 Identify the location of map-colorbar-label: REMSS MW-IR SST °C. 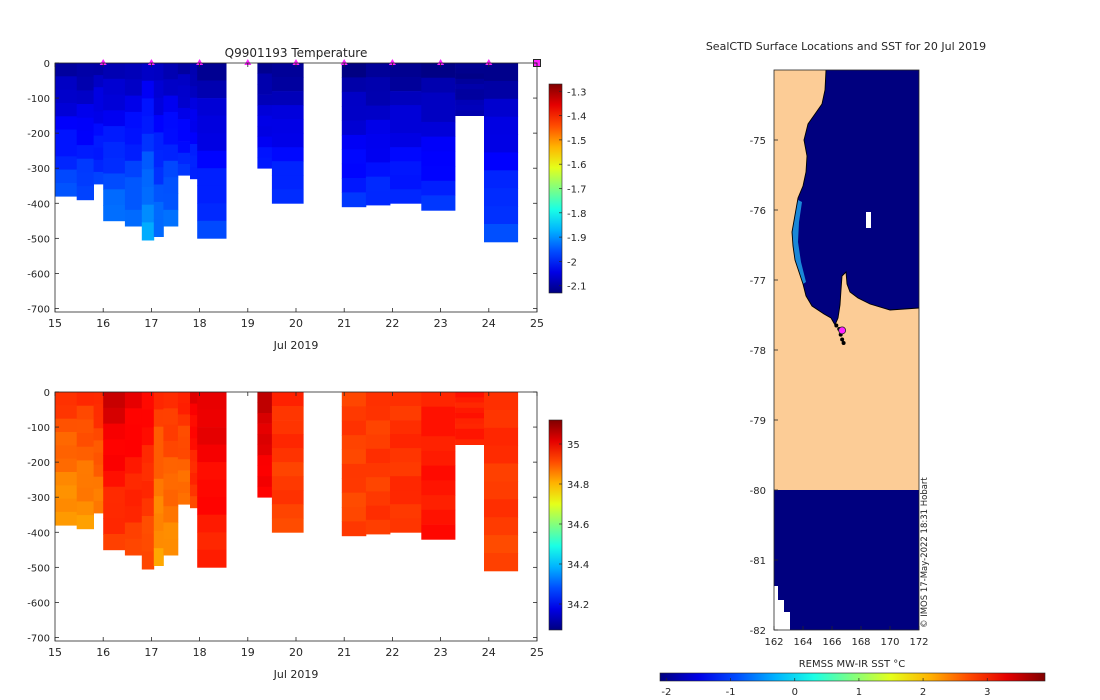
(852, 664).